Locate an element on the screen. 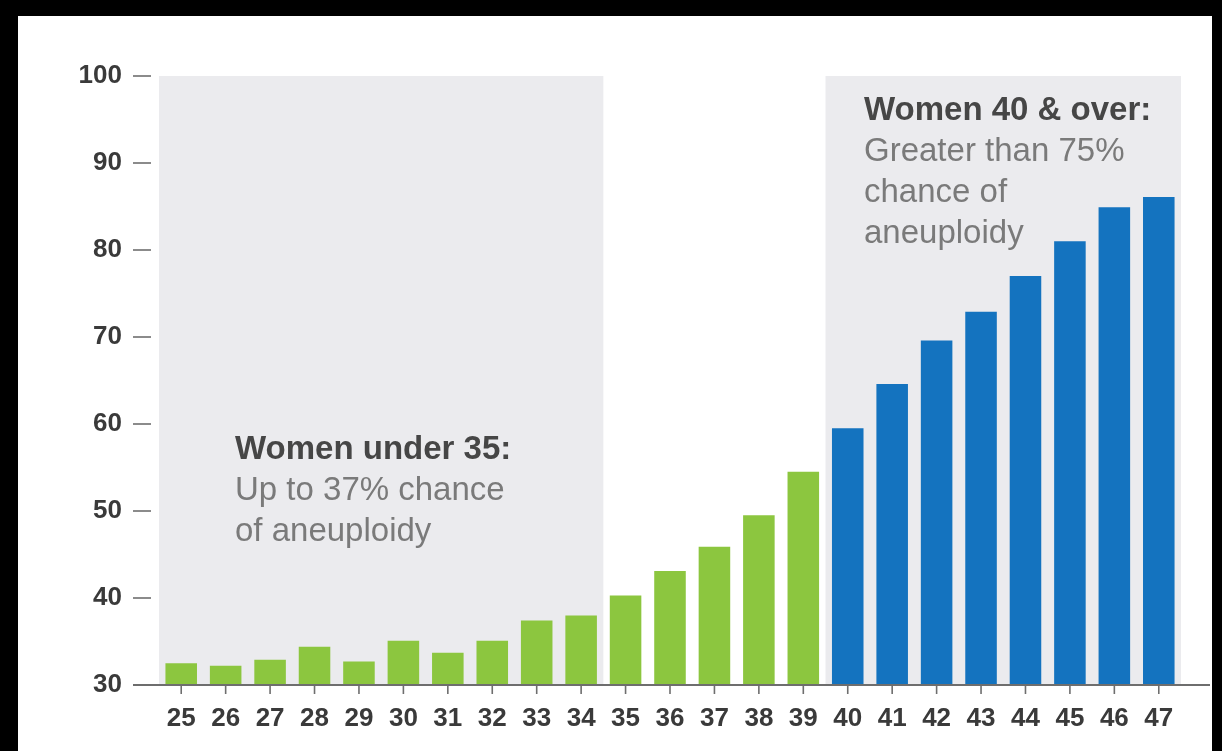  y-tick-label: 90 is located at coordinates (107, 161).